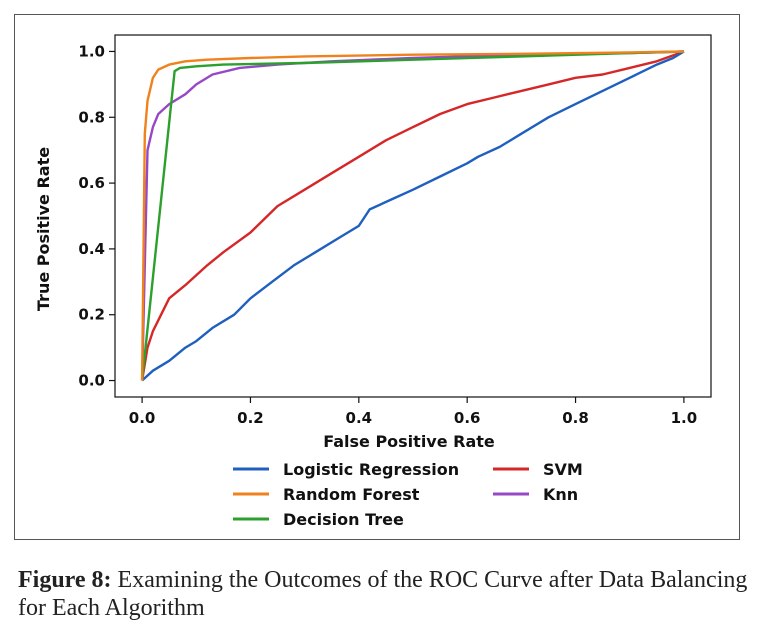  What do you see at coordinates (684, 418) in the screenshot?
I see `x-tick-label: 1.0` at bounding box center [684, 418].